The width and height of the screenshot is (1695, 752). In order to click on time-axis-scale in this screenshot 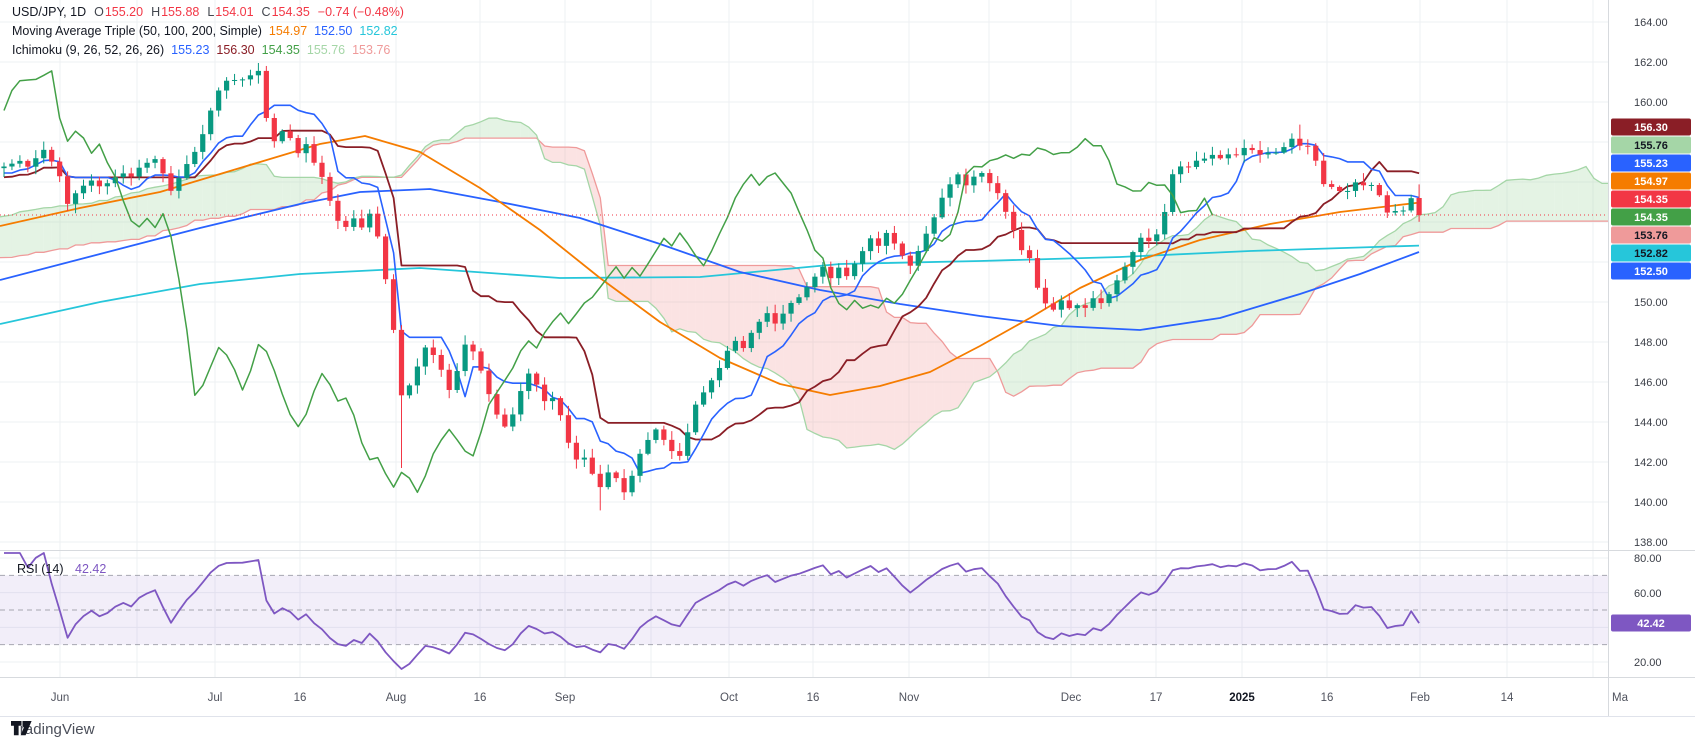, I will do `click(847, 696)`.